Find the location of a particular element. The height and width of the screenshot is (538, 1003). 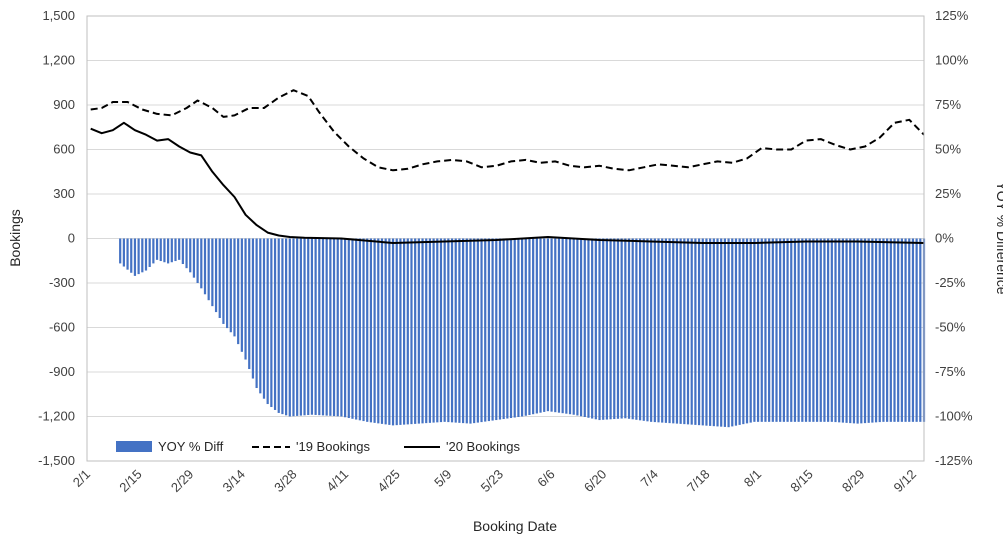

right-tick-label: 125% is located at coordinates (952, 15).